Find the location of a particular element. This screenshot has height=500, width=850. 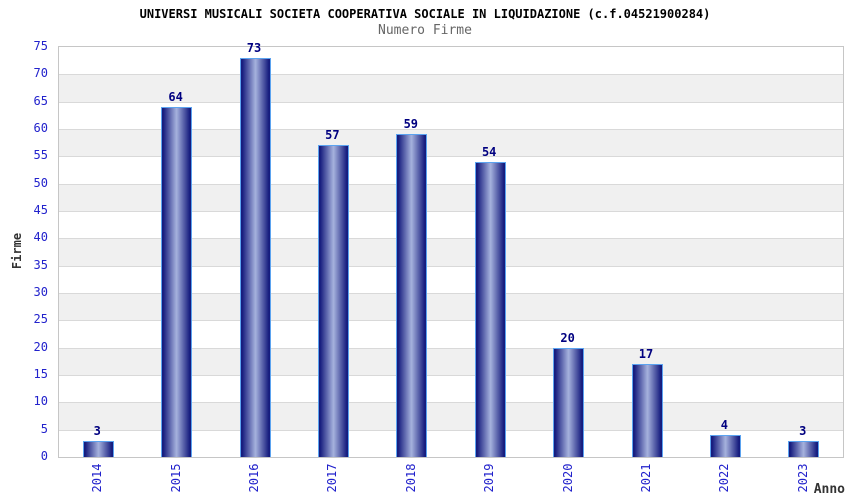

bar-2020 is located at coordinates (569, 402).